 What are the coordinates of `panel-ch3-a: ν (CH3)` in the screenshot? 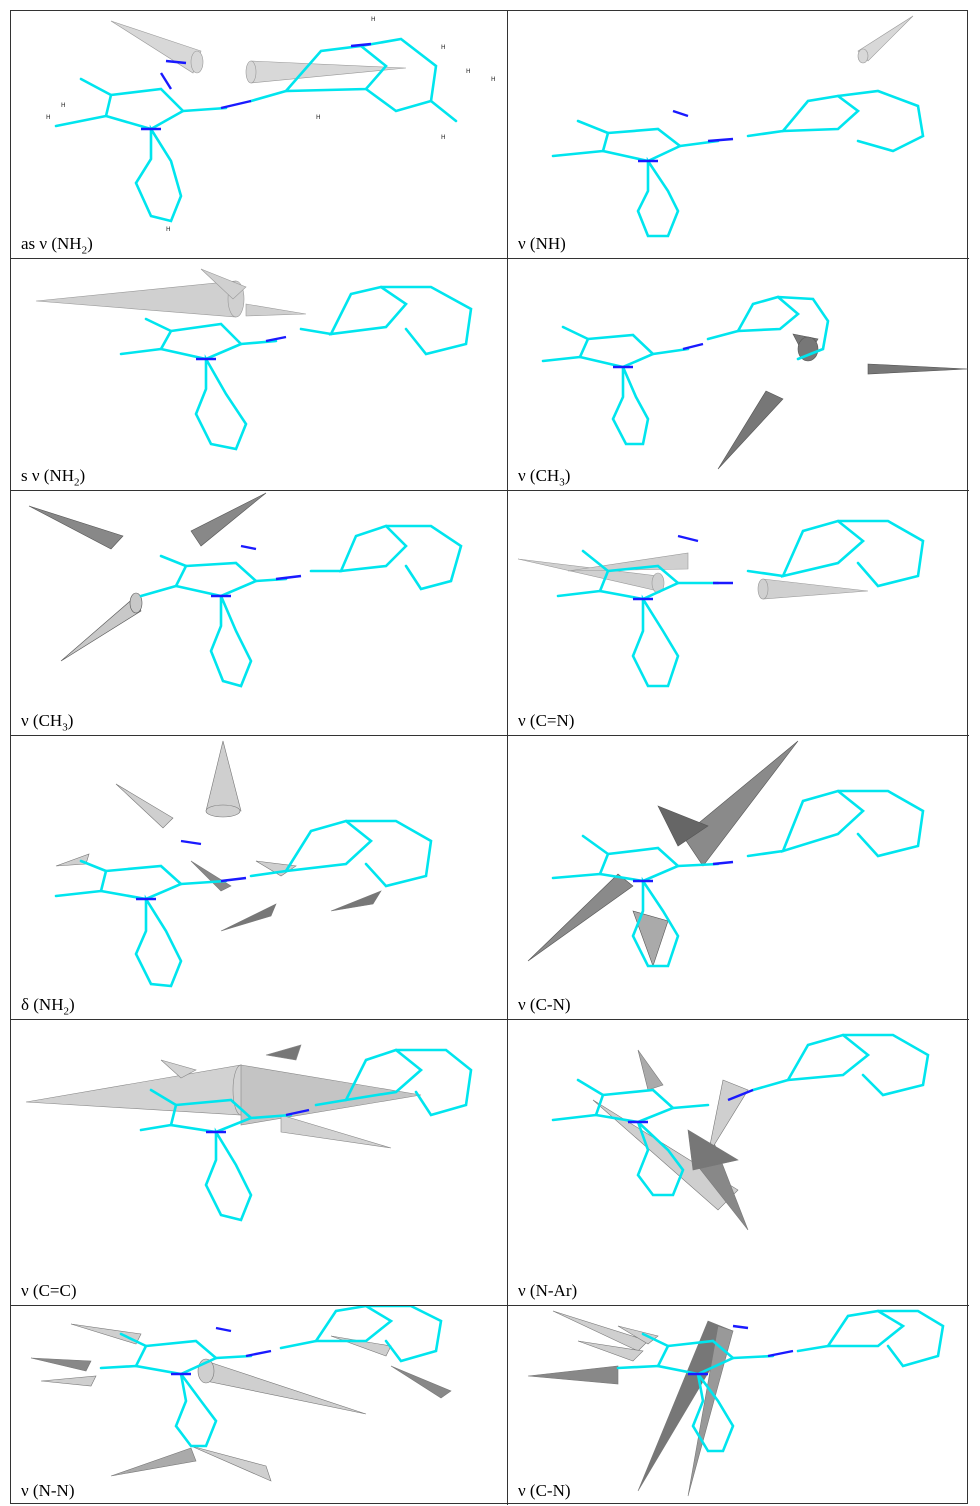 It's located at (738, 375).